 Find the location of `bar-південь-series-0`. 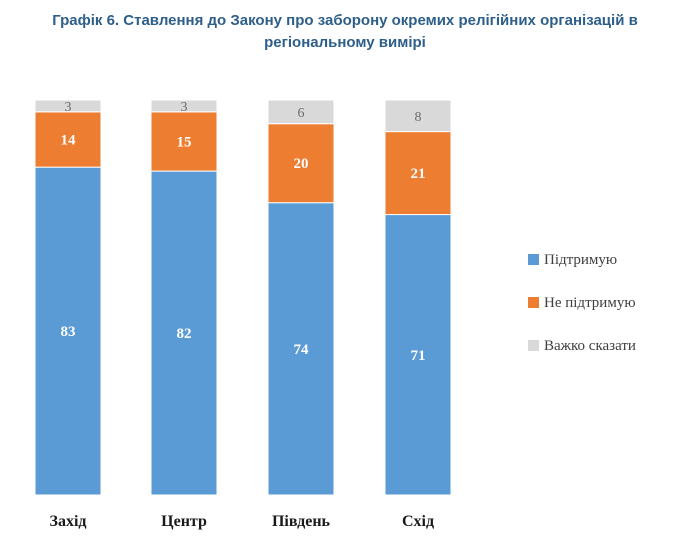

bar-південь-series-0 is located at coordinates (301, 349).